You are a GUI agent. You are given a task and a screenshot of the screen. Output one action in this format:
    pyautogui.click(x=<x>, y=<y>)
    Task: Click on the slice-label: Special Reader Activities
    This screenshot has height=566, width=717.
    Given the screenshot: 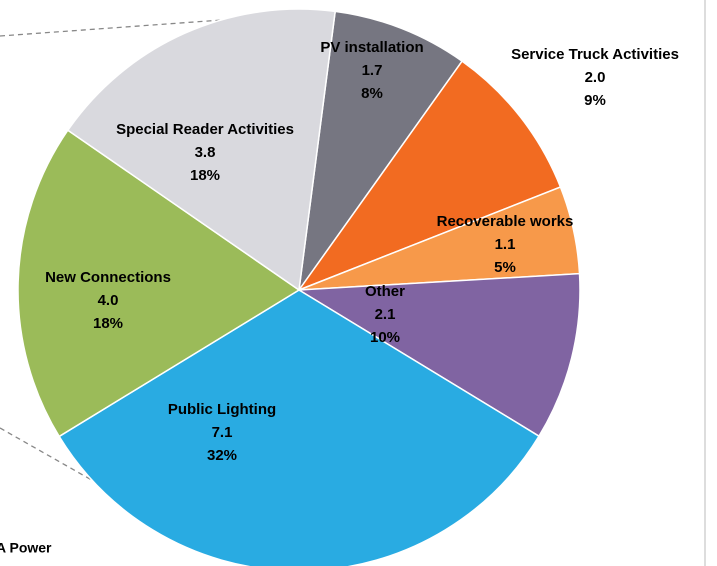 What is the action you would take?
    pyautogui.click(x=205, y=129)
    